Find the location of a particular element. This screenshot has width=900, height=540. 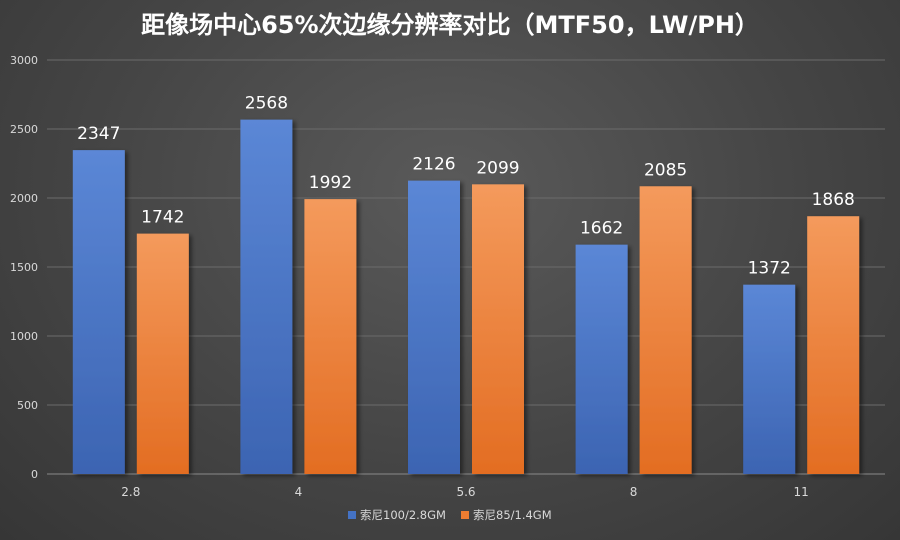

legend-label-sony-100: 索尼100/2.8GM is located at coordinates (403, 515).